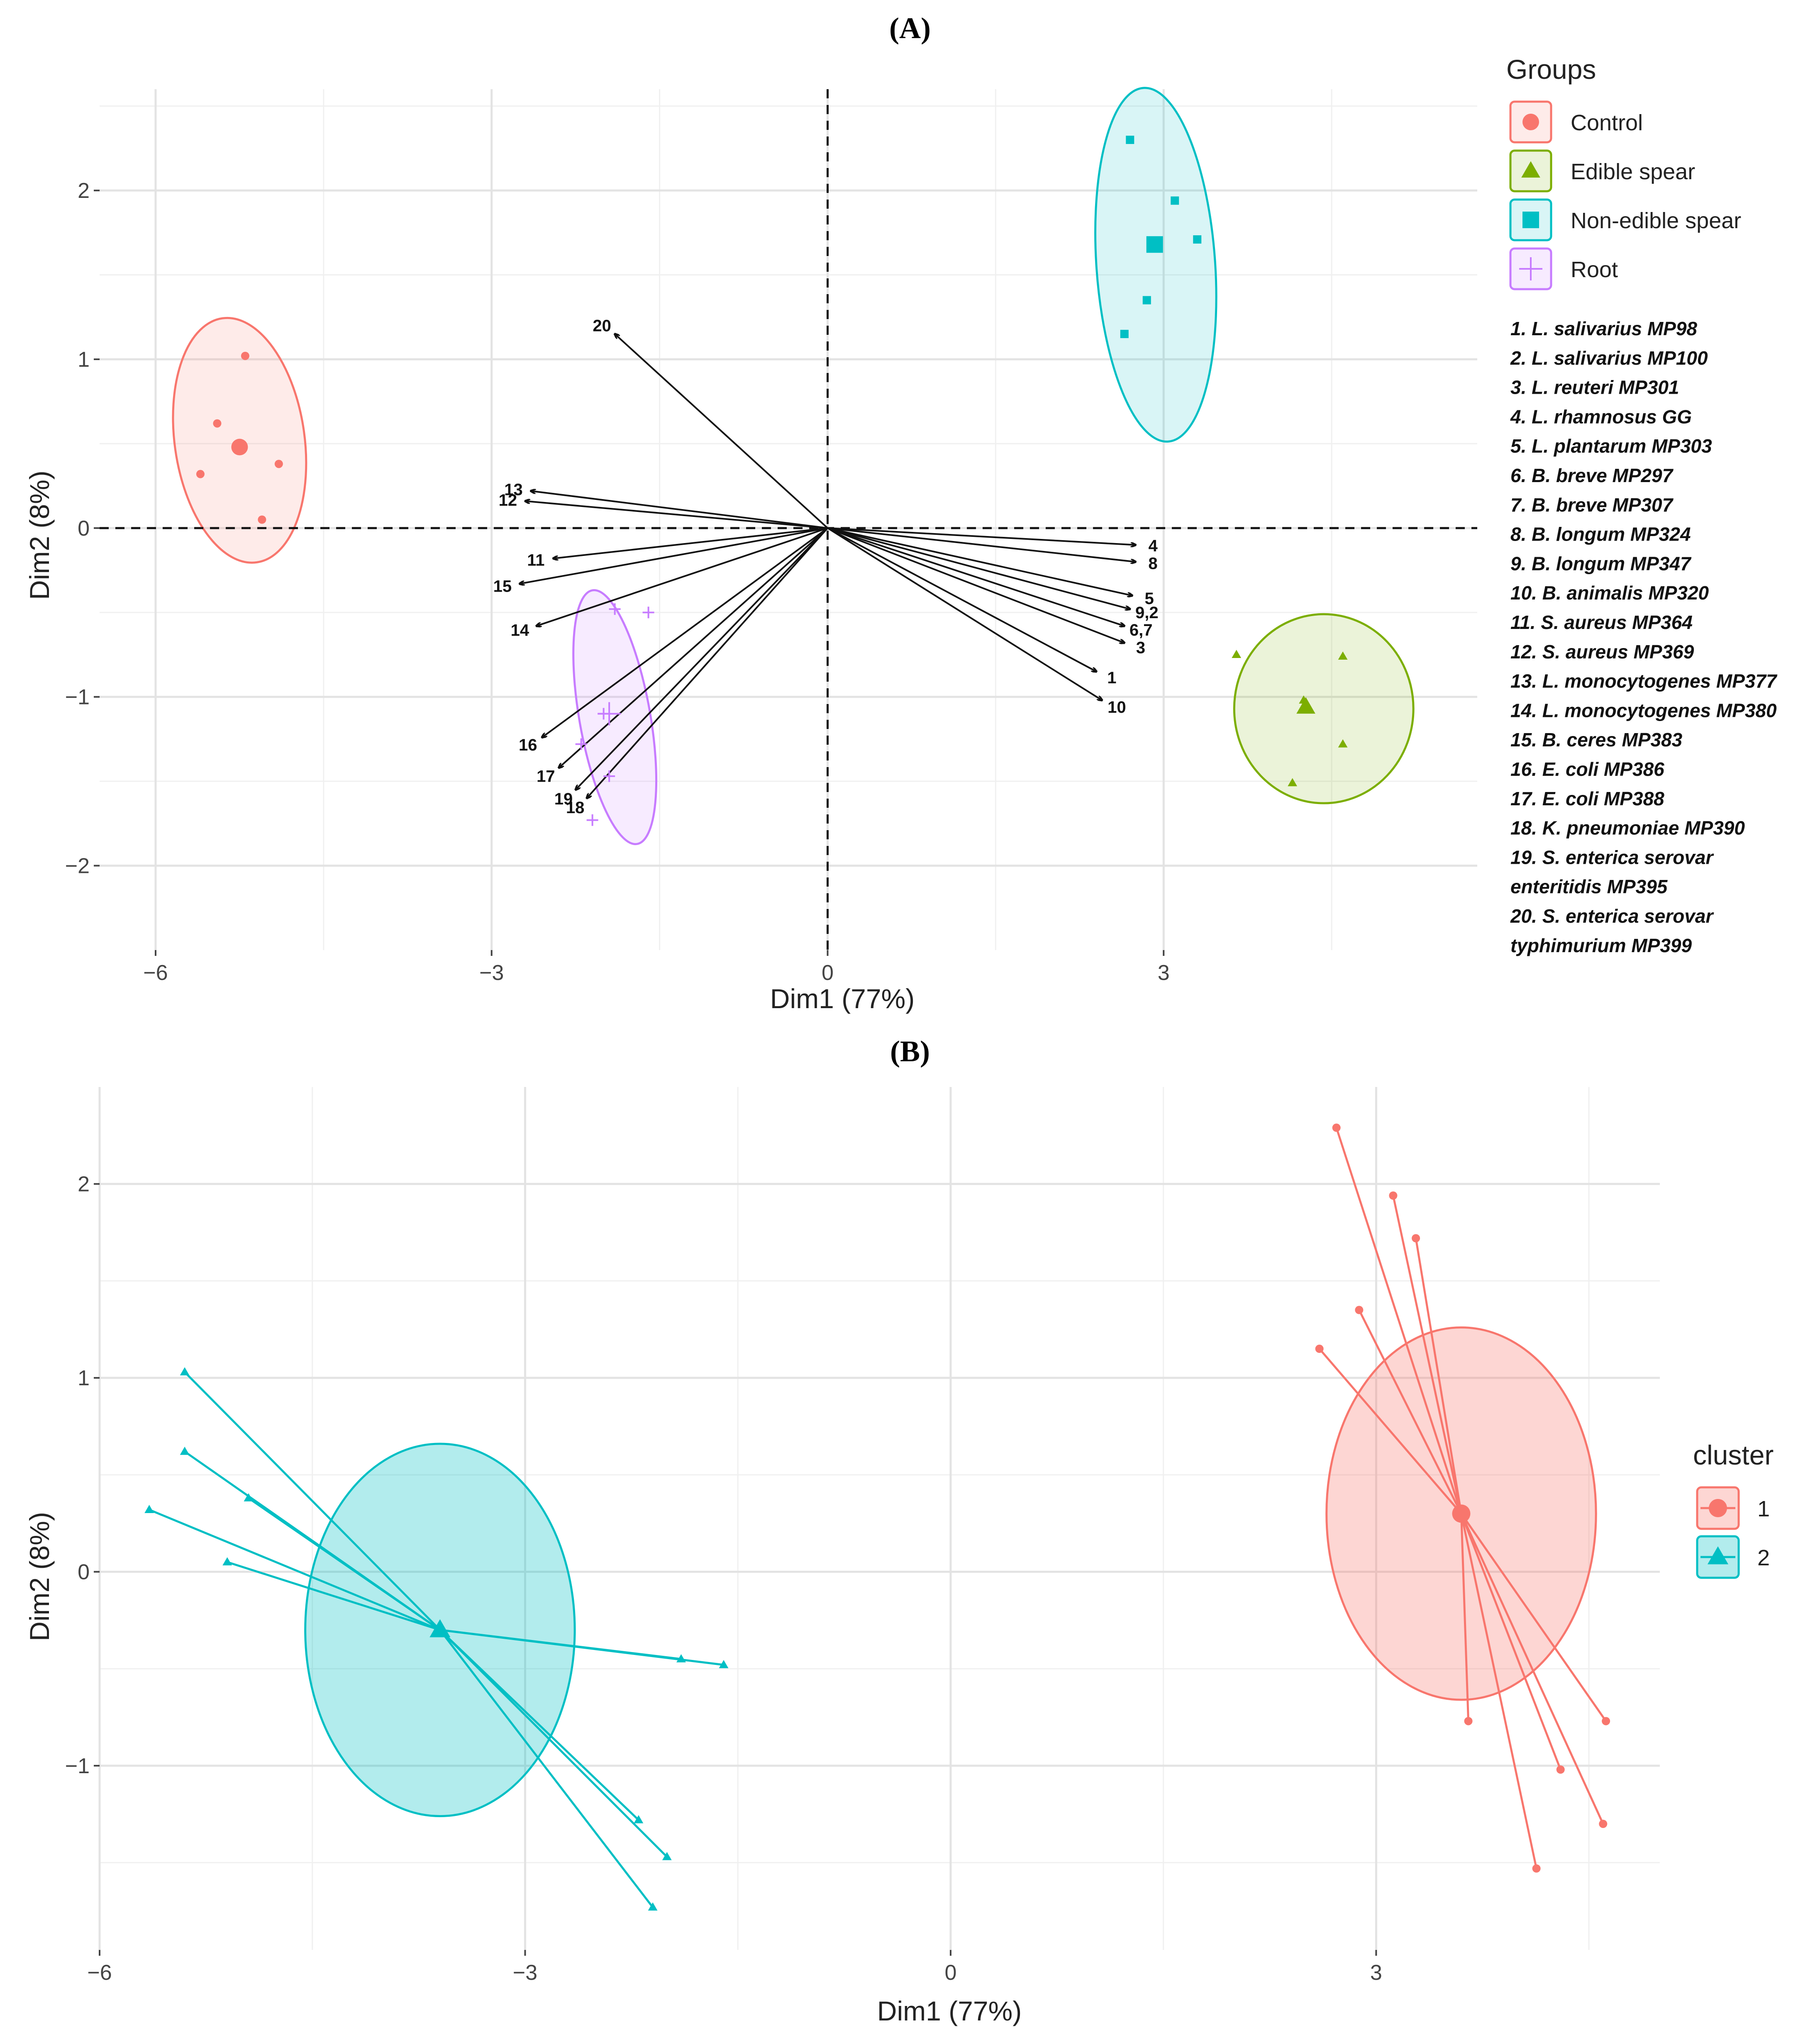 Image resolution: width=1820 pixels, height=2030 pixels. What do you see at coordinates (1152, 563) in the screenshot?
I see `vector-label: 8` at bounding box center [1152, 563].